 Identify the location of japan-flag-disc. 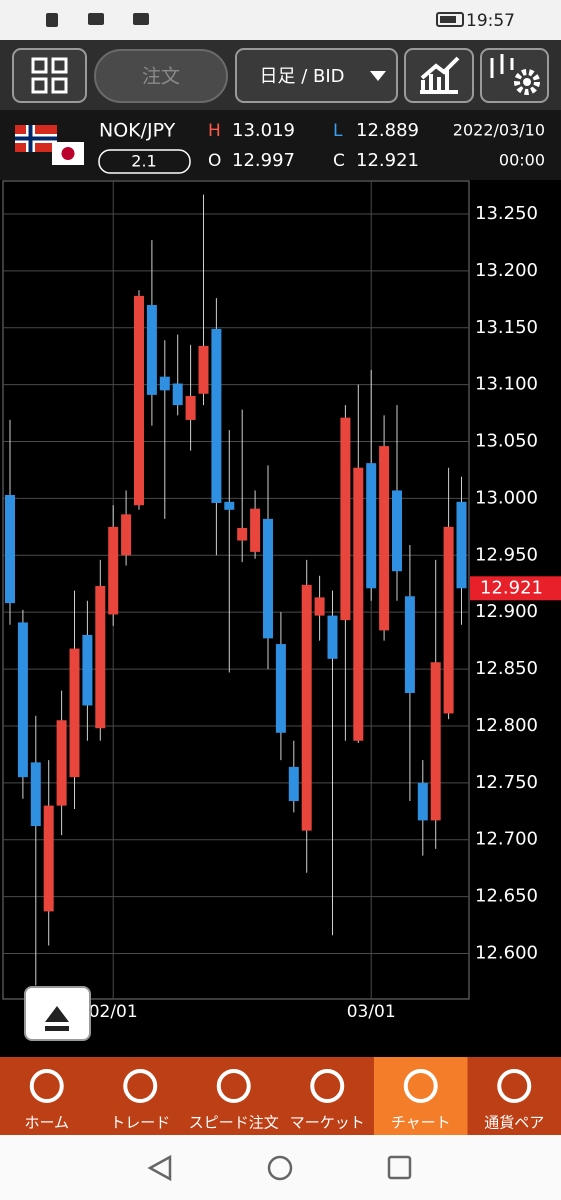
(68, 153).